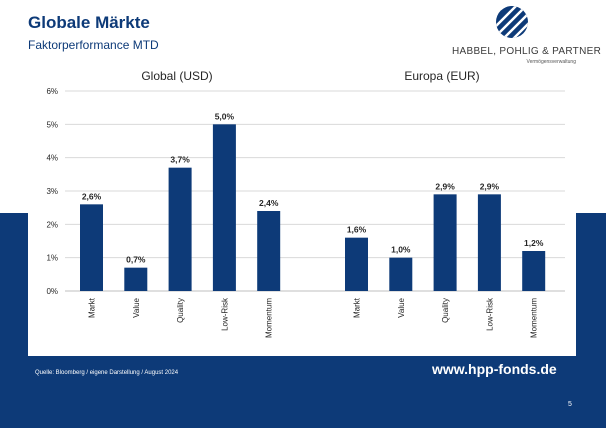 The height and width of the screenshot is (428, 606). Describe the element at coordinates (52, 291) in the screenshot. I see `y-tick-label: 0%` at that location.